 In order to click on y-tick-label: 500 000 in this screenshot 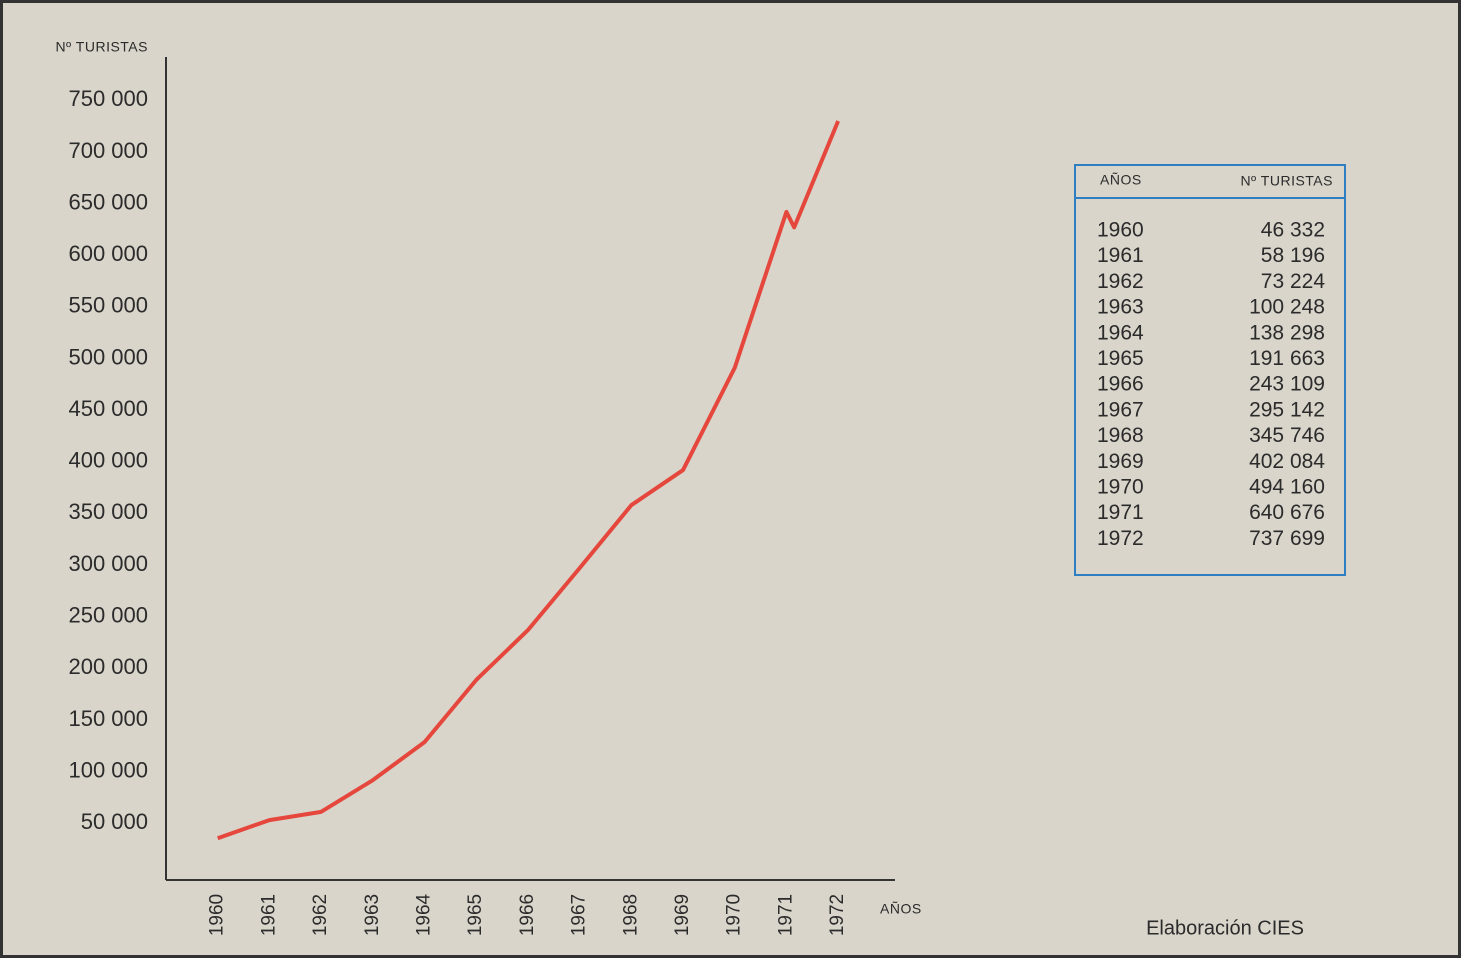, I will do `click(108, 356)`.